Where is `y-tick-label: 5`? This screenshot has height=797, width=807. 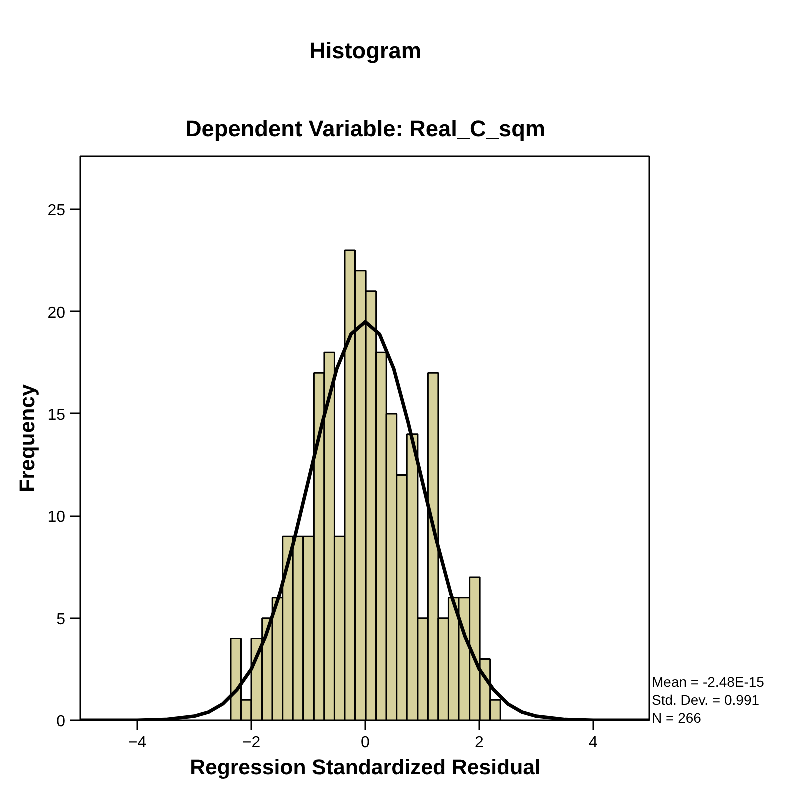 y-tick-label: 5 is located at coordinates (61, 619).